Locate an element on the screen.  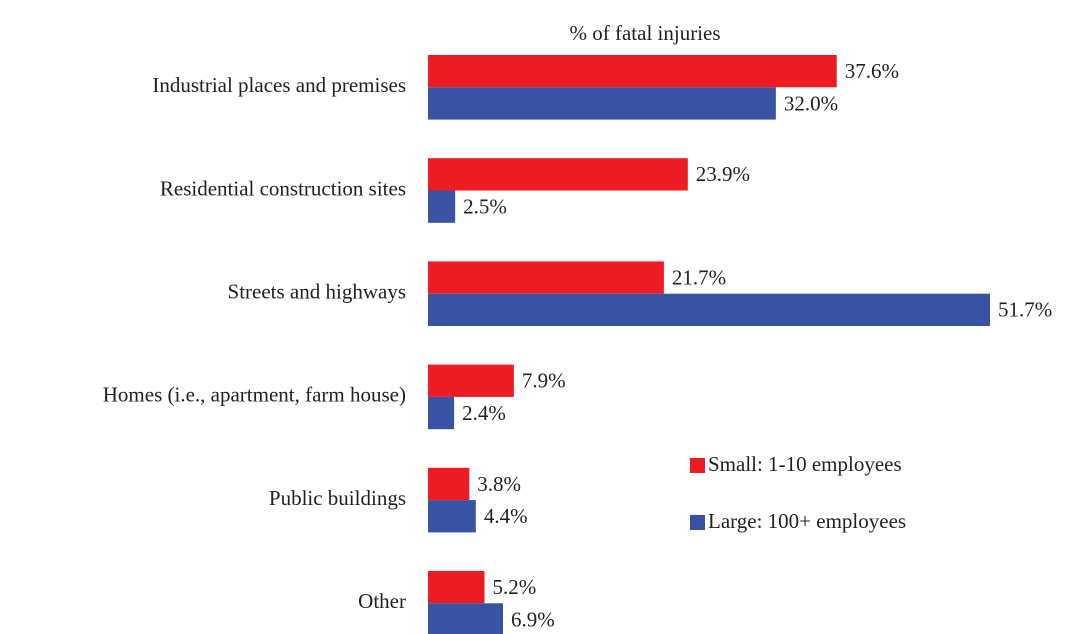
data-label: 7.9% is located at coordinates (544, 381).